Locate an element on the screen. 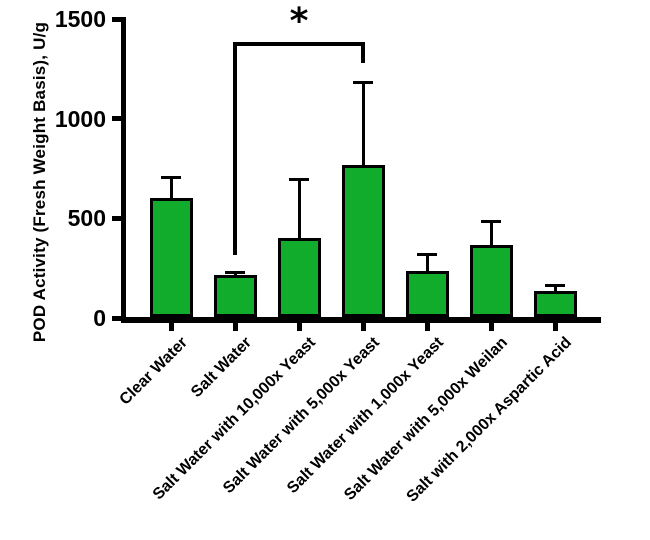 The height and width of the screenshot is (540, 650). significance-bracket-top is located at coordinates (299, 44).